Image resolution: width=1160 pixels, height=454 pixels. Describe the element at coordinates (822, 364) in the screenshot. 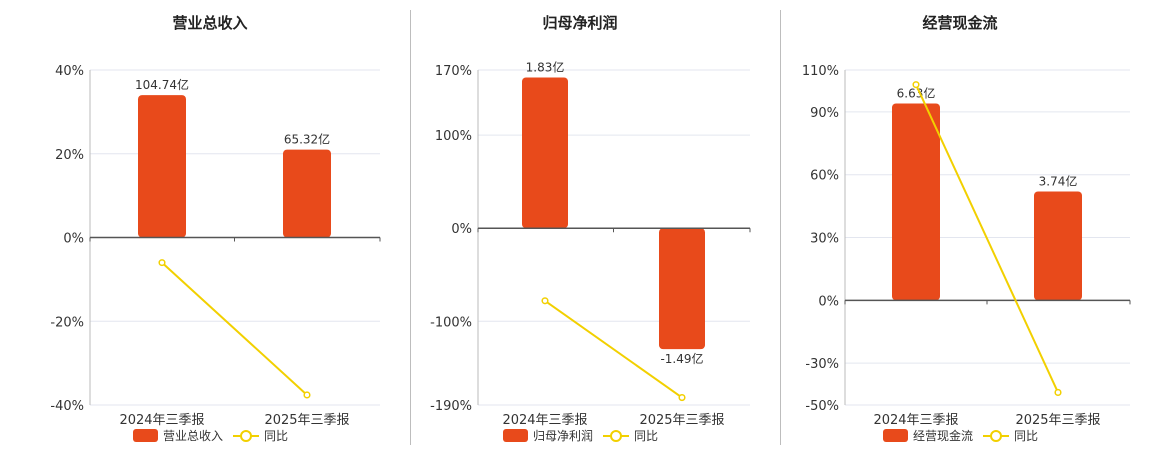

I see `y-tick-label: -30%` at that location.